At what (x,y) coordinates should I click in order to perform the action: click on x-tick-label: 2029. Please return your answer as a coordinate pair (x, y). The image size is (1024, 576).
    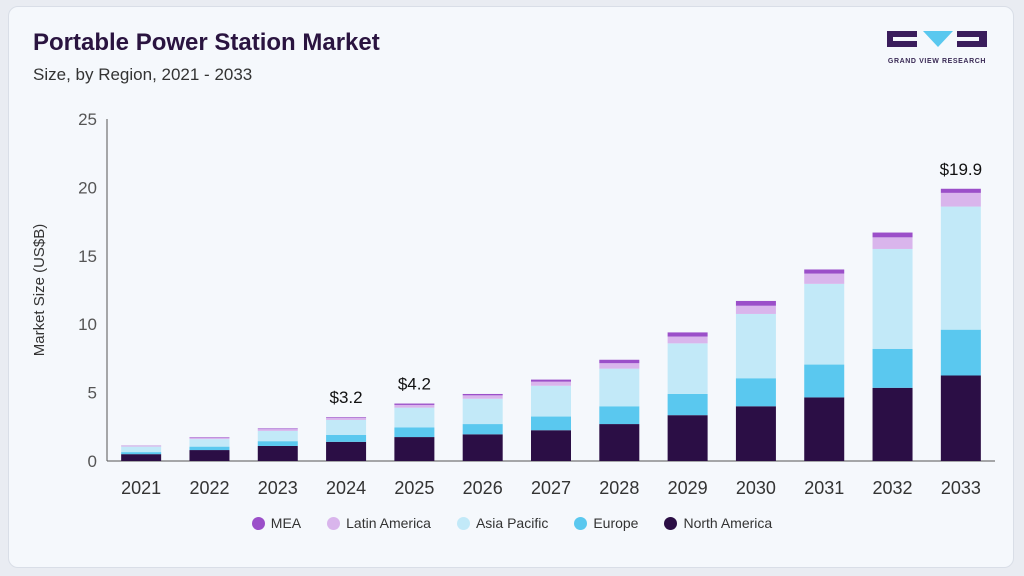
    Looking at the image, I should click on (688, 488).